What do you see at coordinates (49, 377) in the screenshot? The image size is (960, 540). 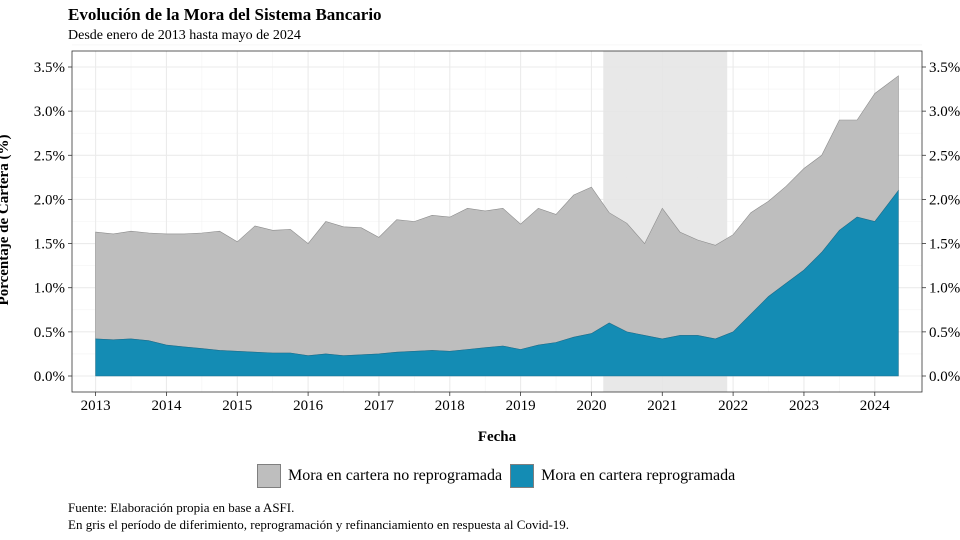 I see `y-tick-label: 0.0%` at bounding box center [49, 377].